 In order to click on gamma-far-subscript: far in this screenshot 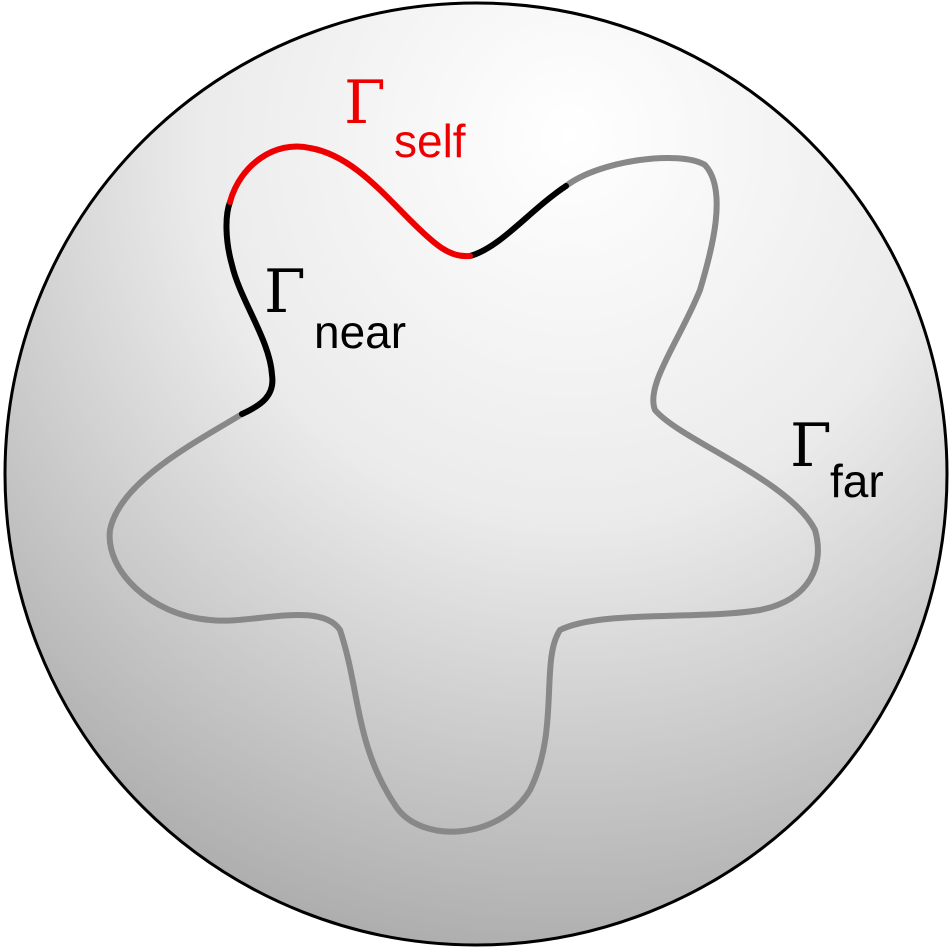, I will do `click(857, 481)`.